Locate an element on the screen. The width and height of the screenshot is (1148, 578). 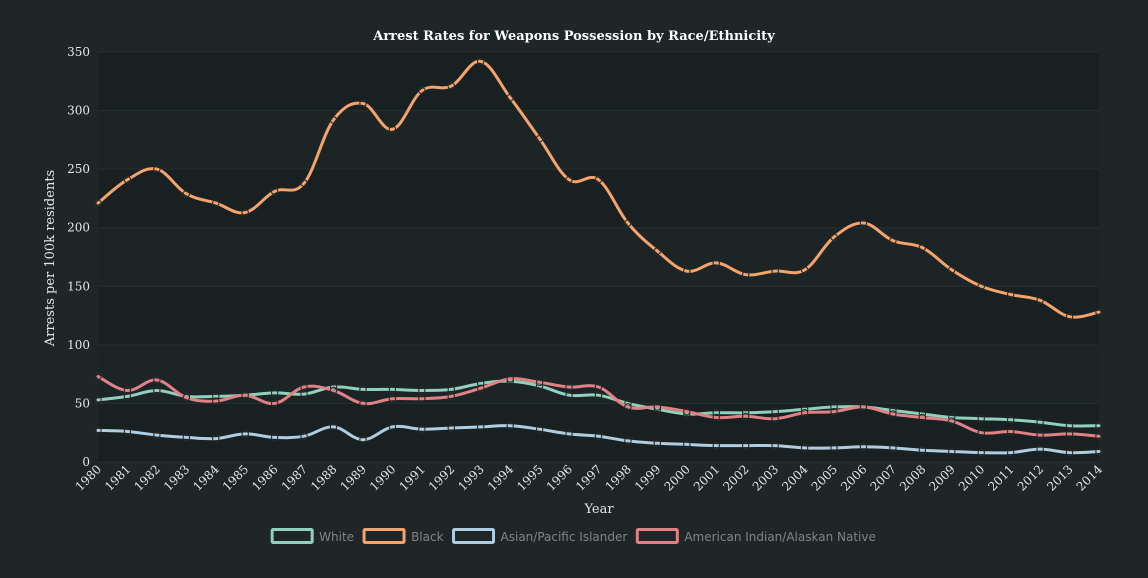
legend-item: Black is located at coordinates (403, 536).